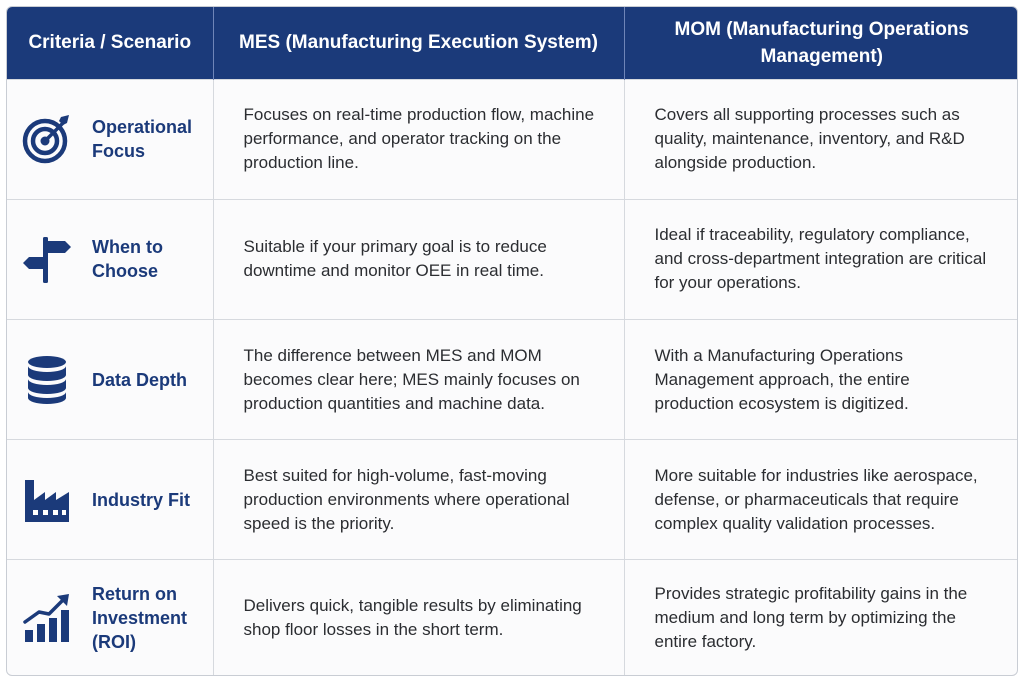 The width and height of the screenshot is (1024, 683). I want to click on criteria-cell: Operational Focus, so click(110, 139).